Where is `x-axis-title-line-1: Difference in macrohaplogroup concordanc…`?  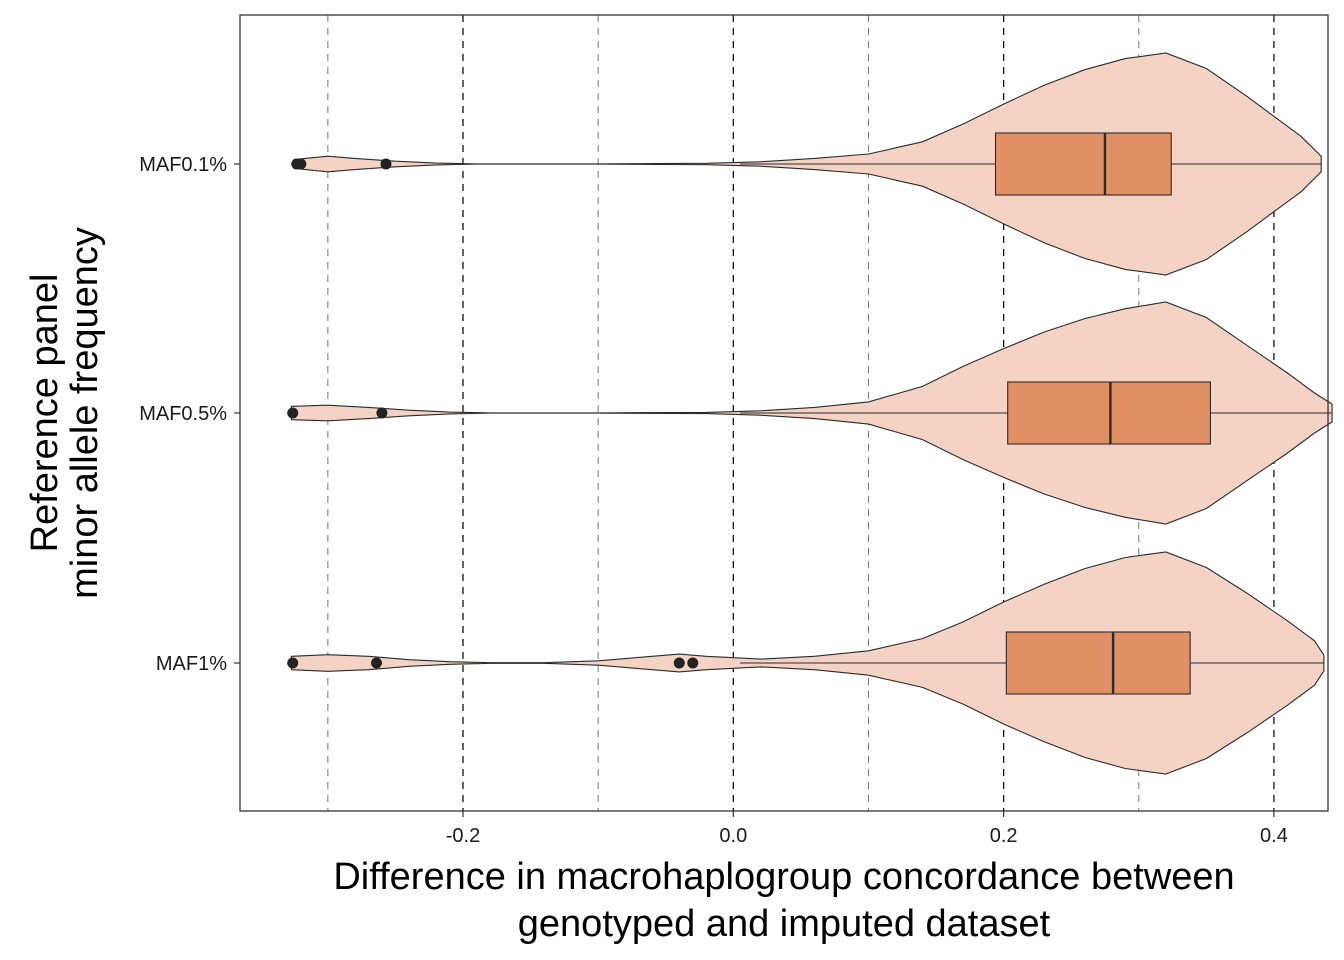
x-axis-title-line-1: Difference in macrohaplogroup concordanc… is located at coordinates (783, 877).